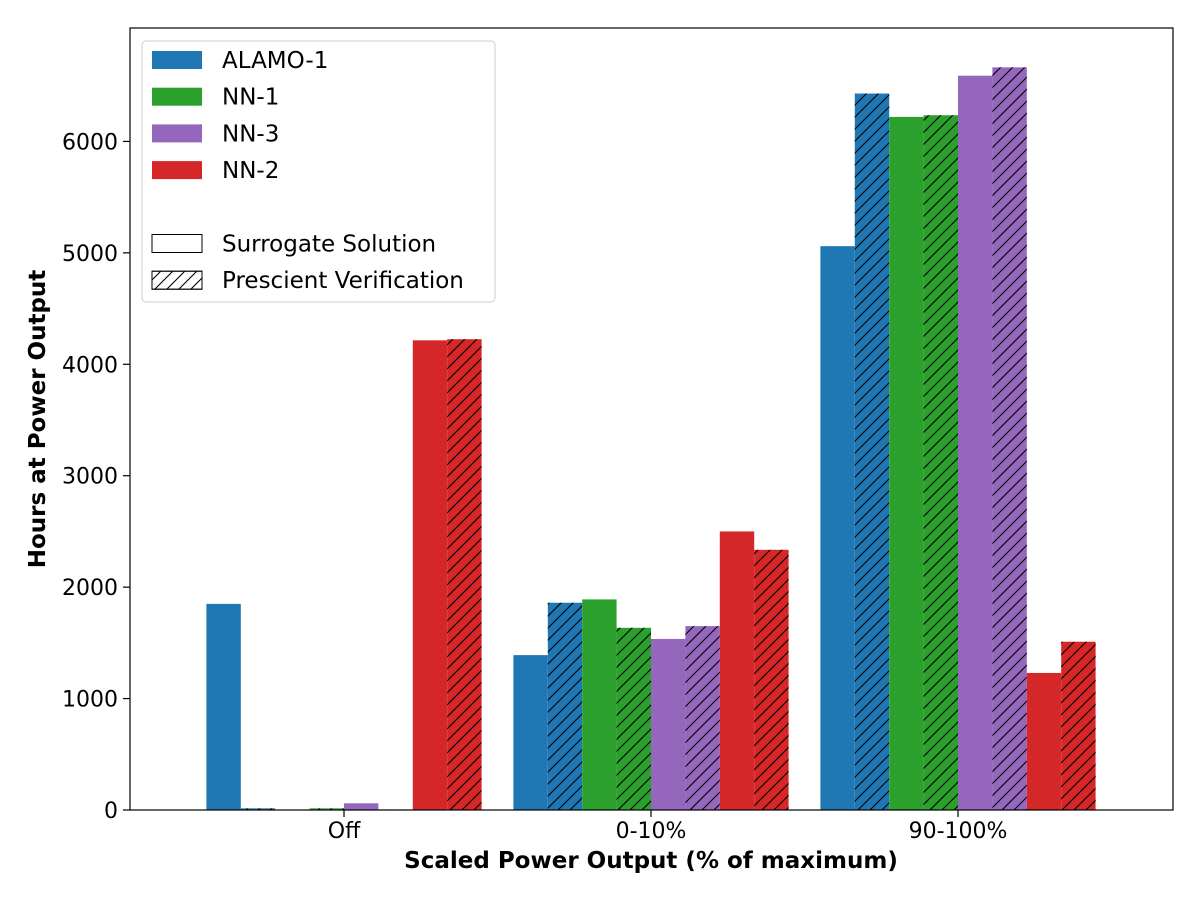  I want to click on x-tick-label: 0-10%, so click(651, 831).